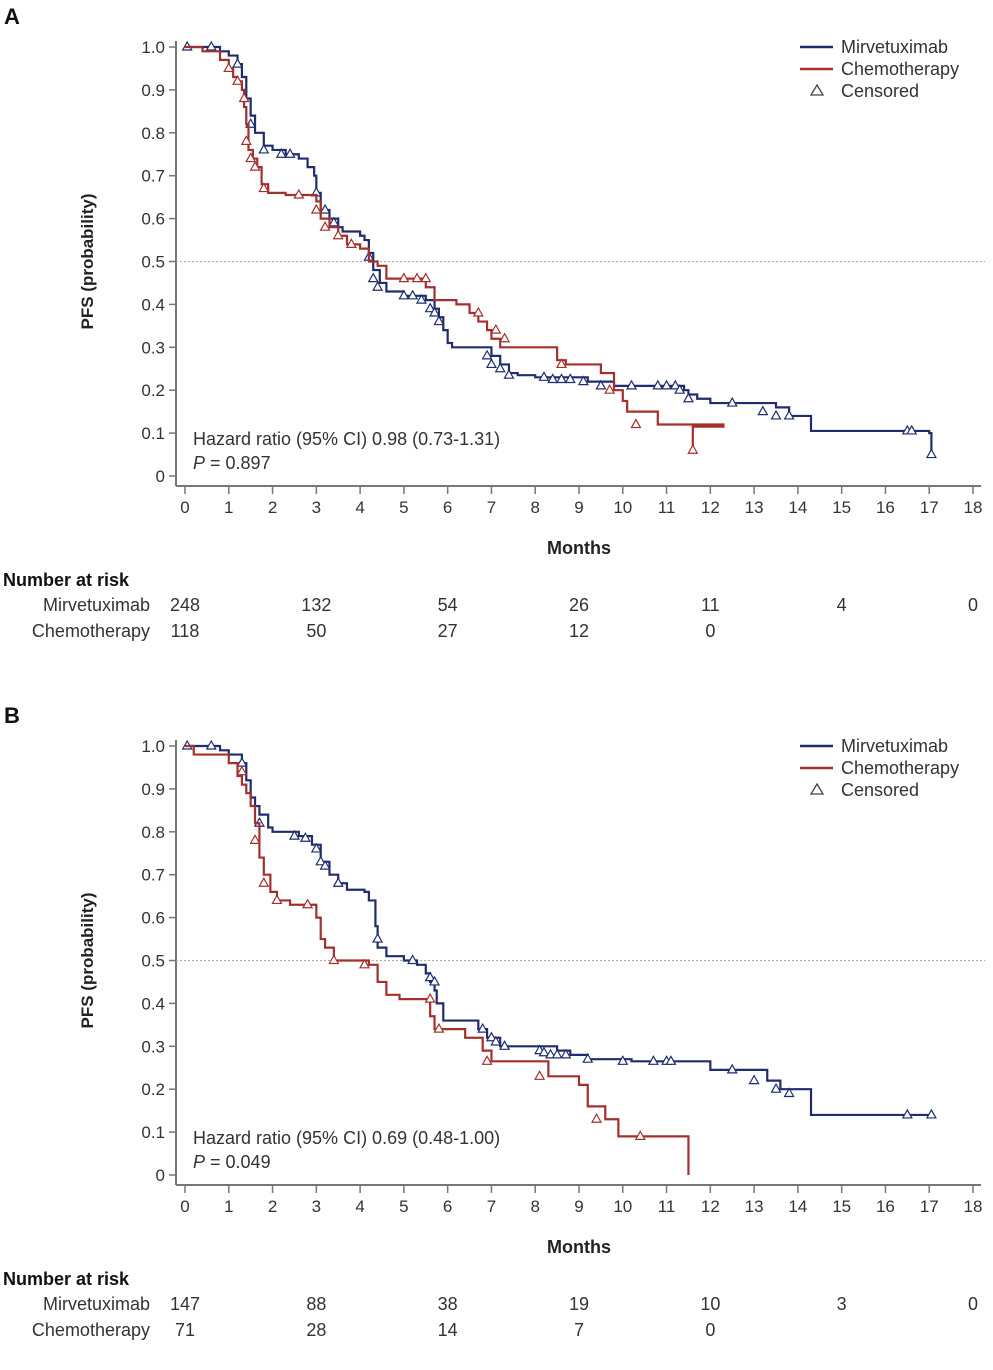 This screenshot has width=993, height=1370. Describe the element at coordinates (153, 133) in the screenshot. I see `y-tick-label: 0.8` at that location.